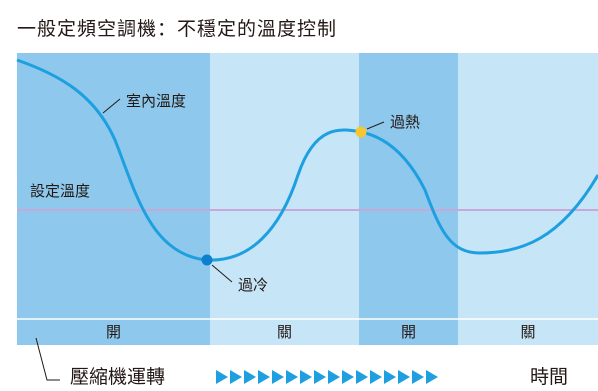 The width and height of the screenshot is (598, 391). What do you see at coordinates (253, 285) in the screenshot?
I see `label-overcool: 過冷` at bounding box center [253, 285].